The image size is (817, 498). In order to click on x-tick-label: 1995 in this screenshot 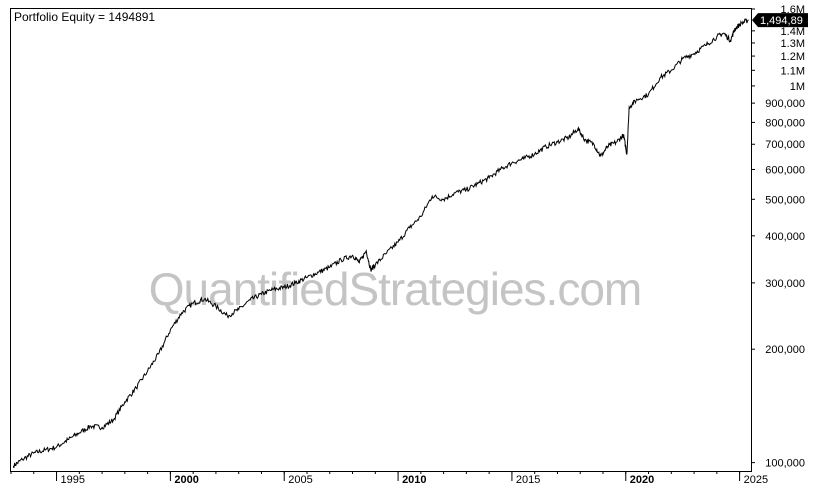, I will do `click(73, 480)`.